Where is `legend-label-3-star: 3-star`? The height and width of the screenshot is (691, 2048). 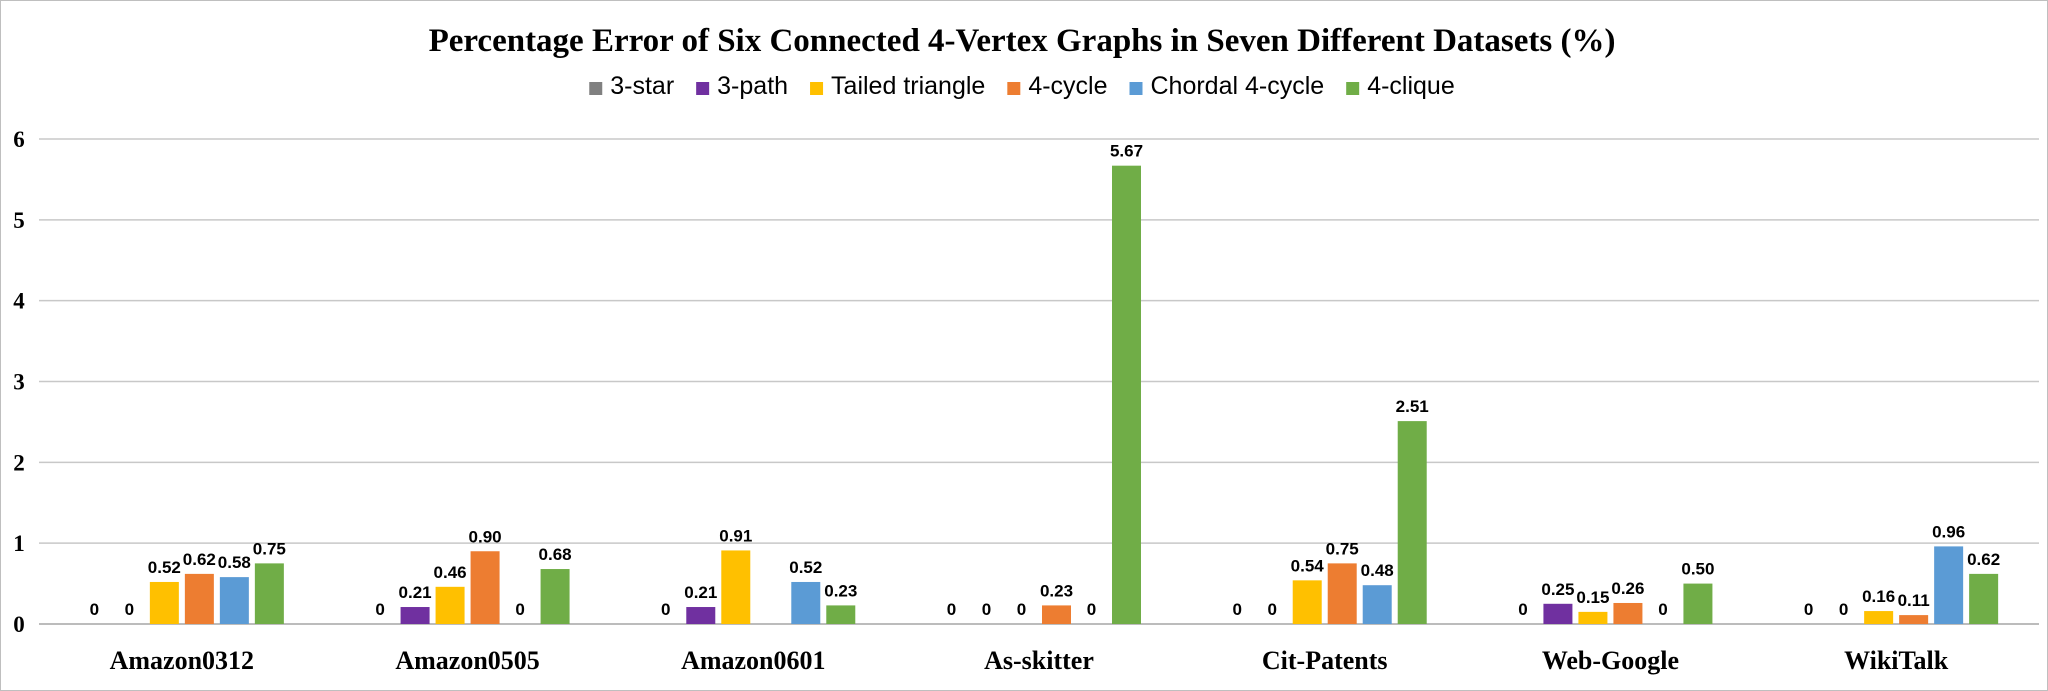 legend-label-3-star: 3-star is located at coordinates (642, 86).